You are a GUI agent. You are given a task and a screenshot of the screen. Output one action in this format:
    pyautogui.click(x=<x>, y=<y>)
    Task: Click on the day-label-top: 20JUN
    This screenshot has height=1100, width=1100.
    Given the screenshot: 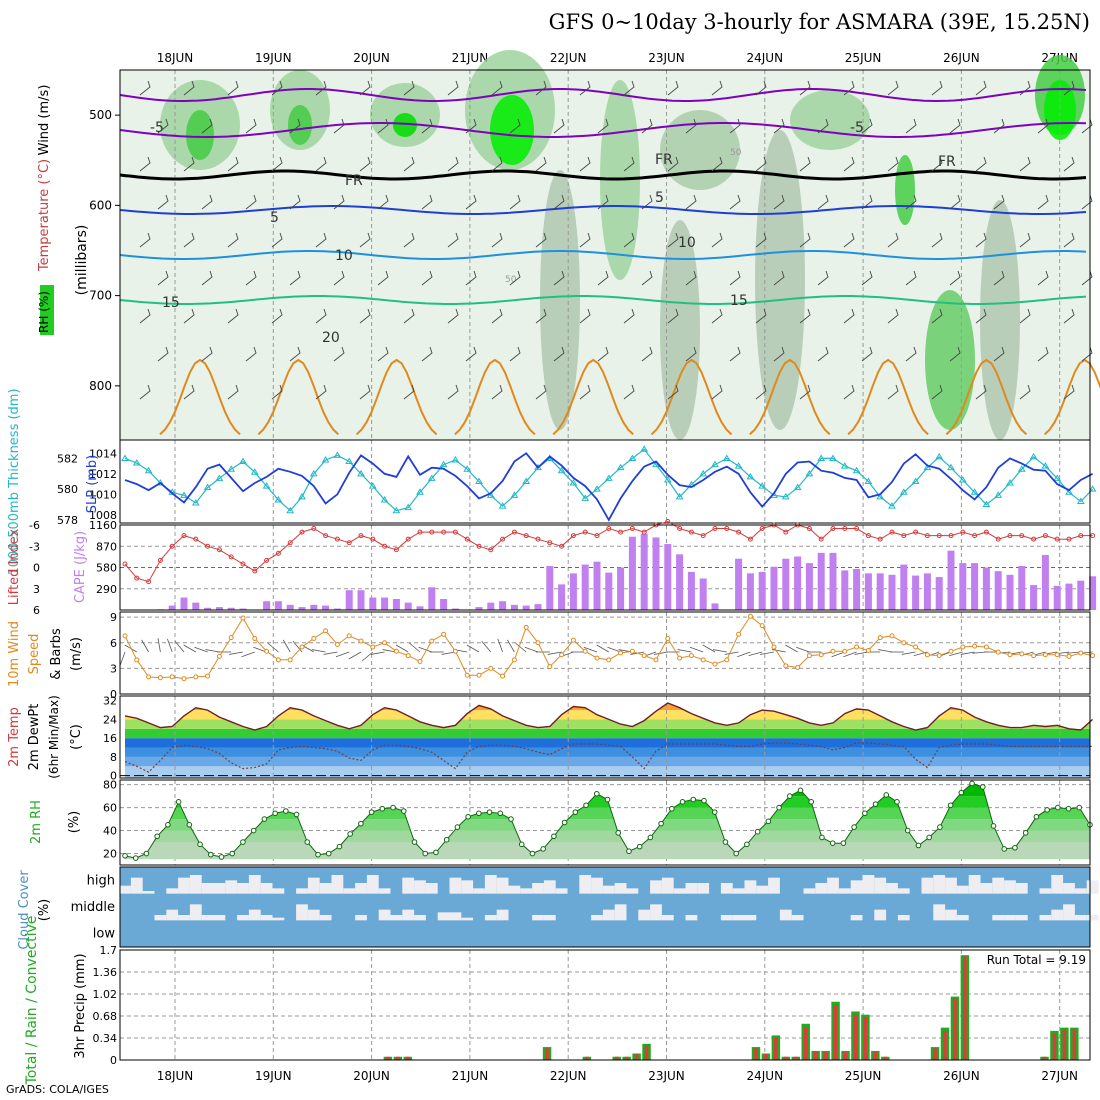 What is the action you would take?
    pyautogui.click(x=371, y=58)
    